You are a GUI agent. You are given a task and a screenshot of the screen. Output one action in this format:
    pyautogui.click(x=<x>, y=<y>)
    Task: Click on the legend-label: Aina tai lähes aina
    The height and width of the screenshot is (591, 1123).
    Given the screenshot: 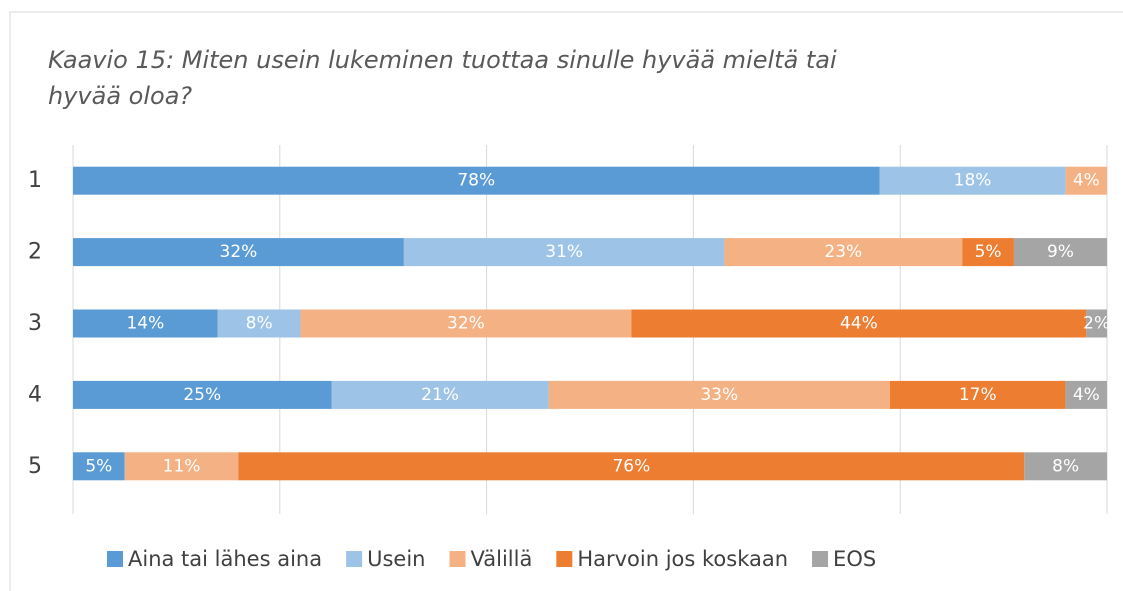 What is the action you would take?
    pyautogui.click(x=225, y=559)
    